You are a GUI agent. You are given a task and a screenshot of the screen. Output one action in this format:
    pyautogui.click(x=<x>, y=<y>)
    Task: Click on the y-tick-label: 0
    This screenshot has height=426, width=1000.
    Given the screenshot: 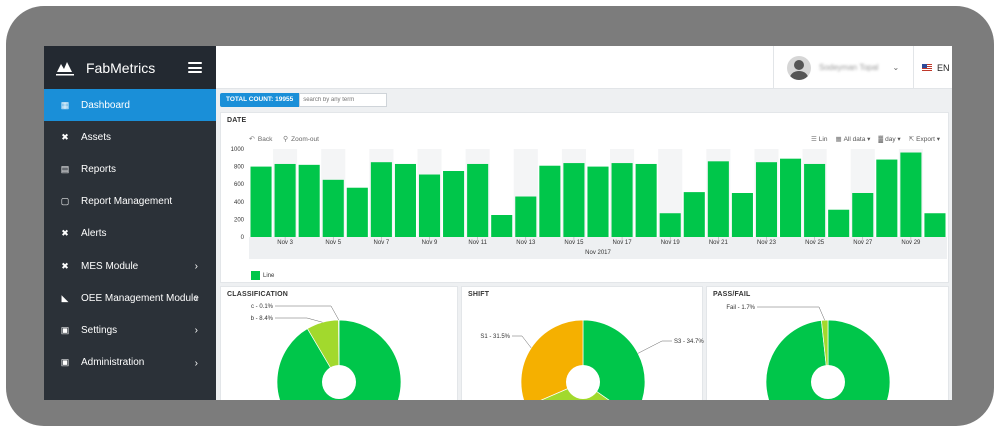 What is the action you would take?
    pyautogui.click(x=243, y=238)
    